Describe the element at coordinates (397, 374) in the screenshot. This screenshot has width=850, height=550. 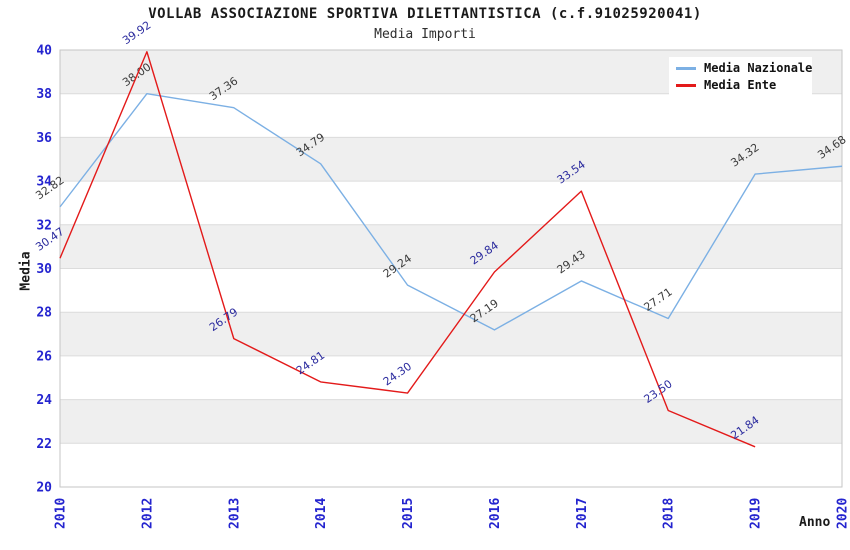
I see `data-point-label: 24.30` at that location.